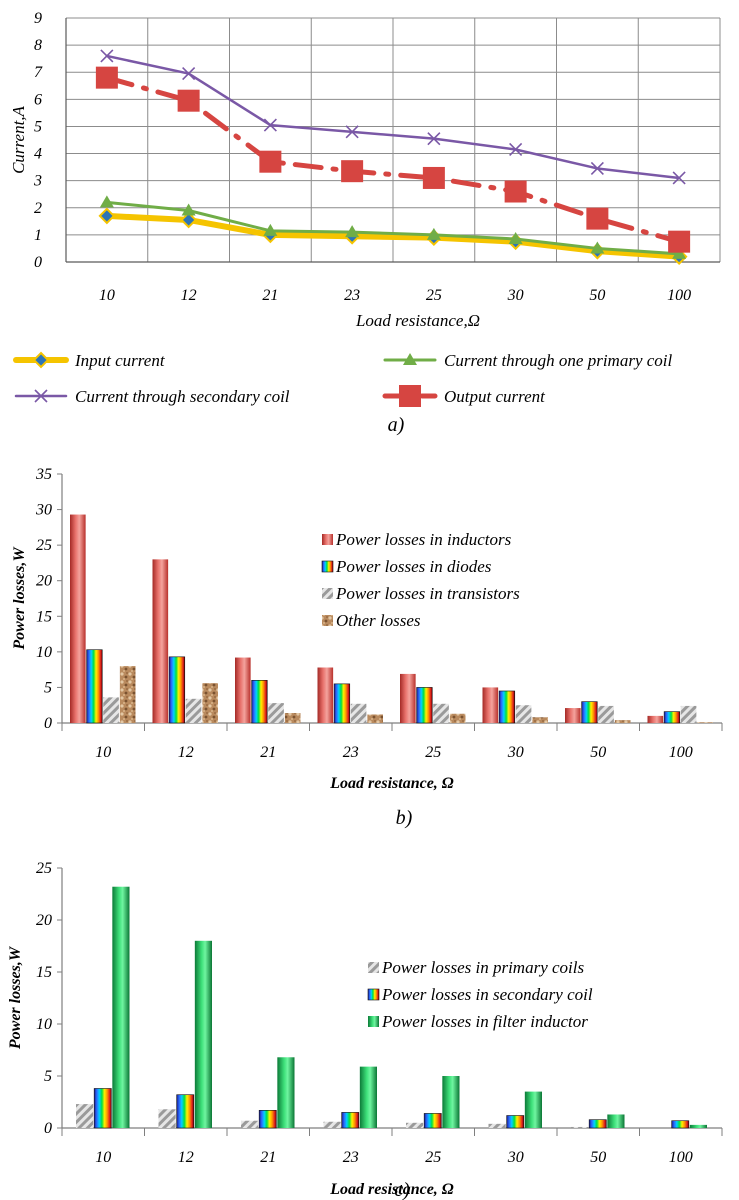 The height and width of the screenshot is (1200, 739). I want to click on legend-entry: Current through secondary coil, so click(152, 396).